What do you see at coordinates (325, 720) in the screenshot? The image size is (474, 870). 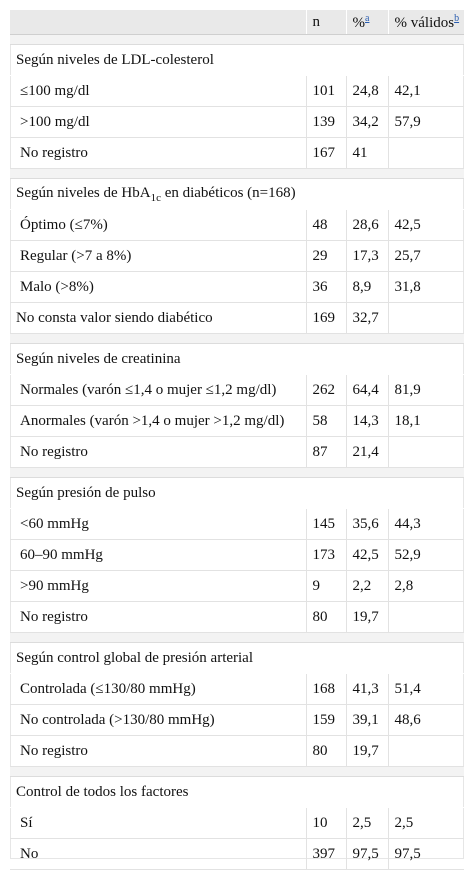 I see `cell-n: 159` at bounding box center [325, 720].